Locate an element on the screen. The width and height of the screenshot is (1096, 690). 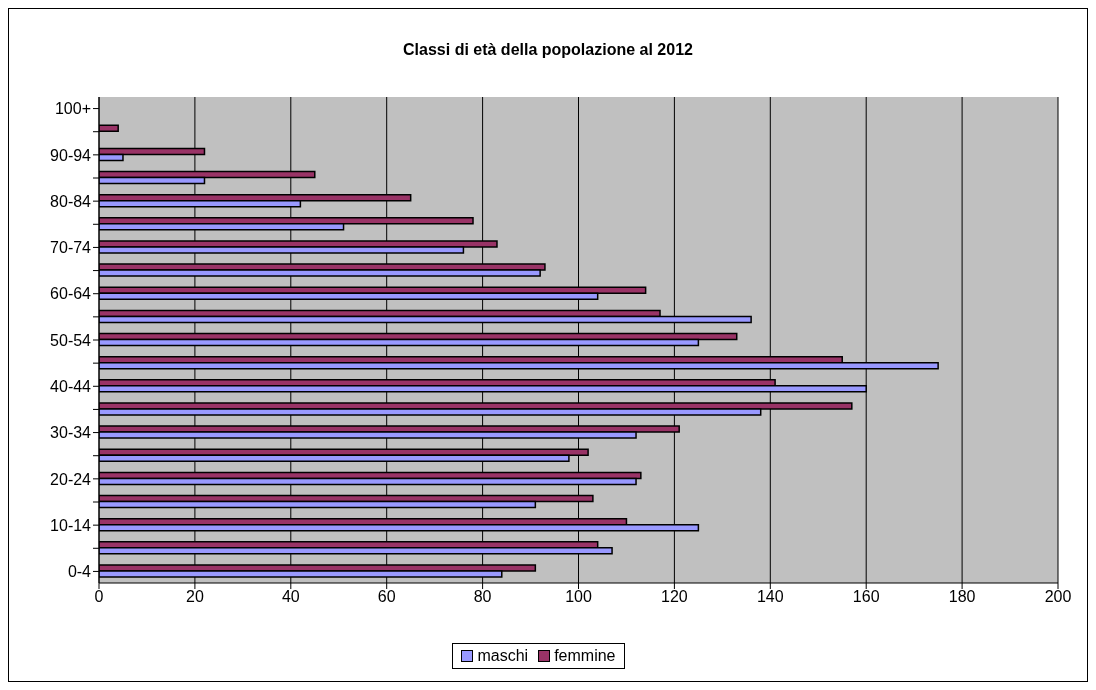
x-tick-label: 180 is located at coordinates (962, 597).